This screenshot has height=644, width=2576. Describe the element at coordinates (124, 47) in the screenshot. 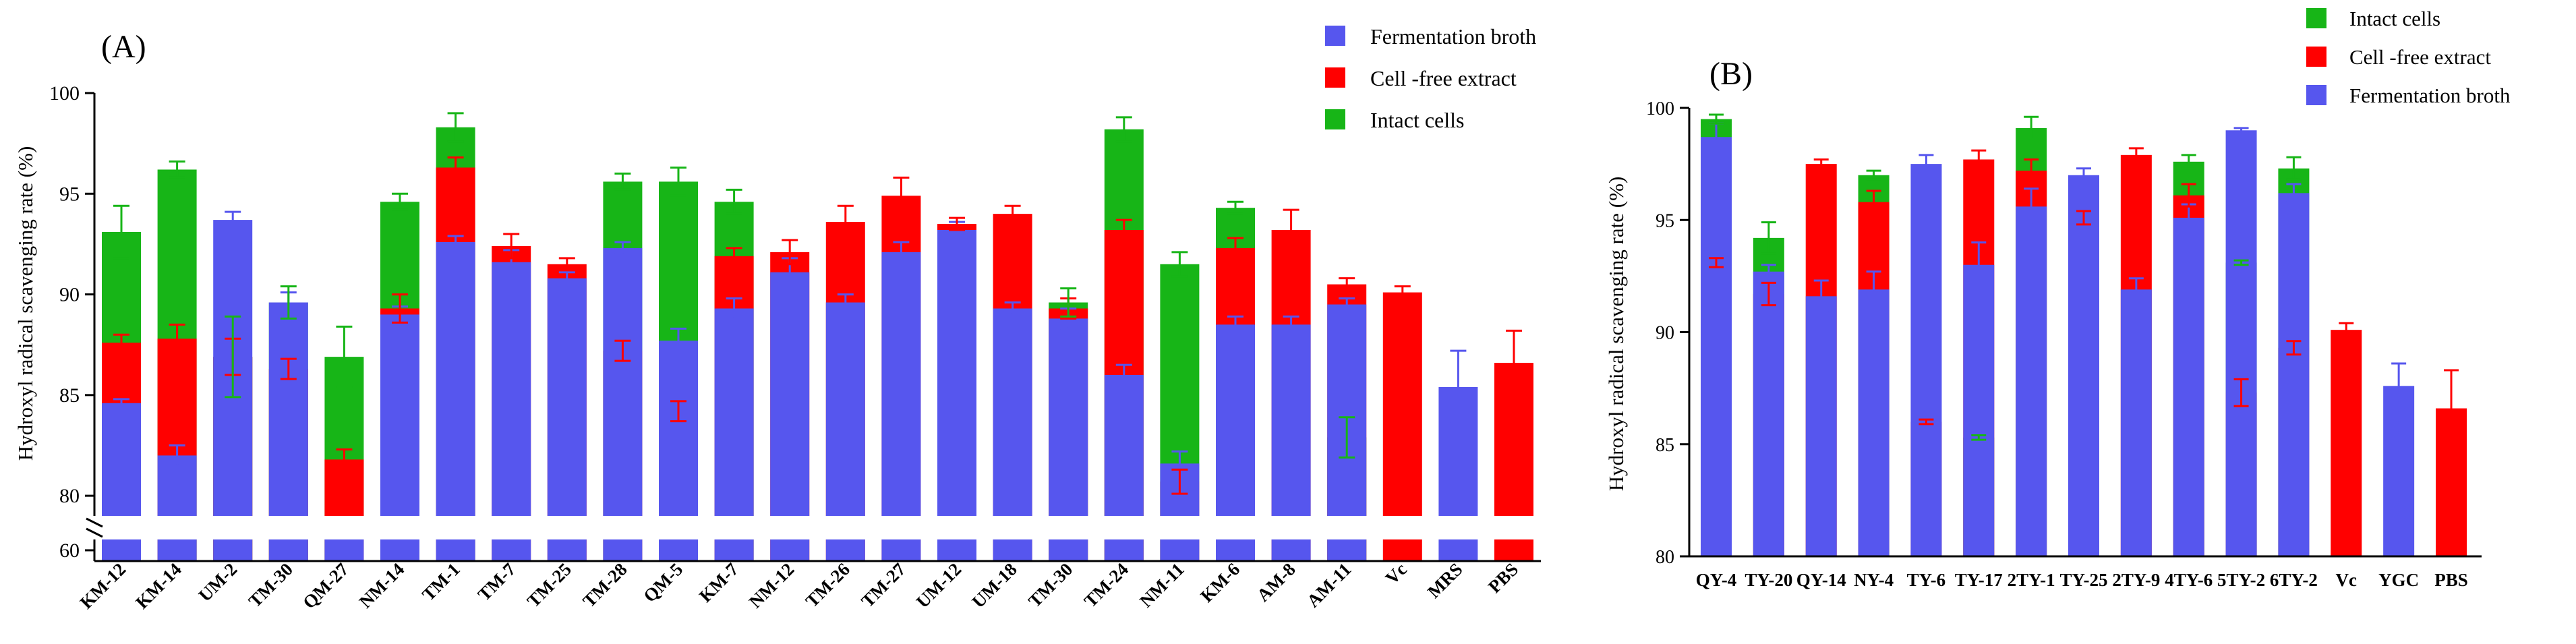

I see `panel-a-label: (A)` at that location.